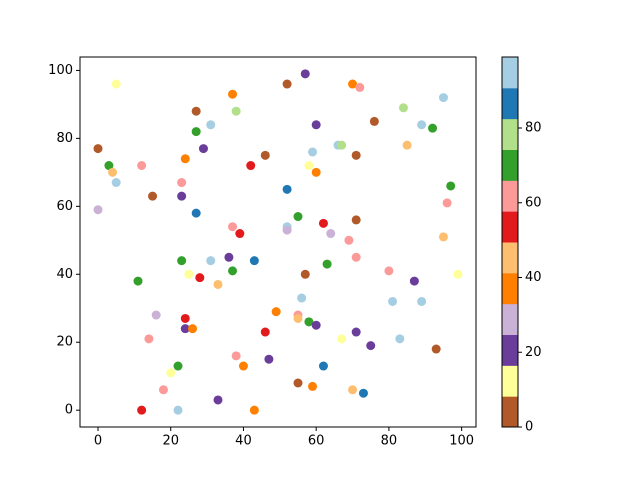  What do you see at coordinates (529, 427) in the screenshot?
I see `colorbar-tick-label: 0` at bounding box center [529, 427].